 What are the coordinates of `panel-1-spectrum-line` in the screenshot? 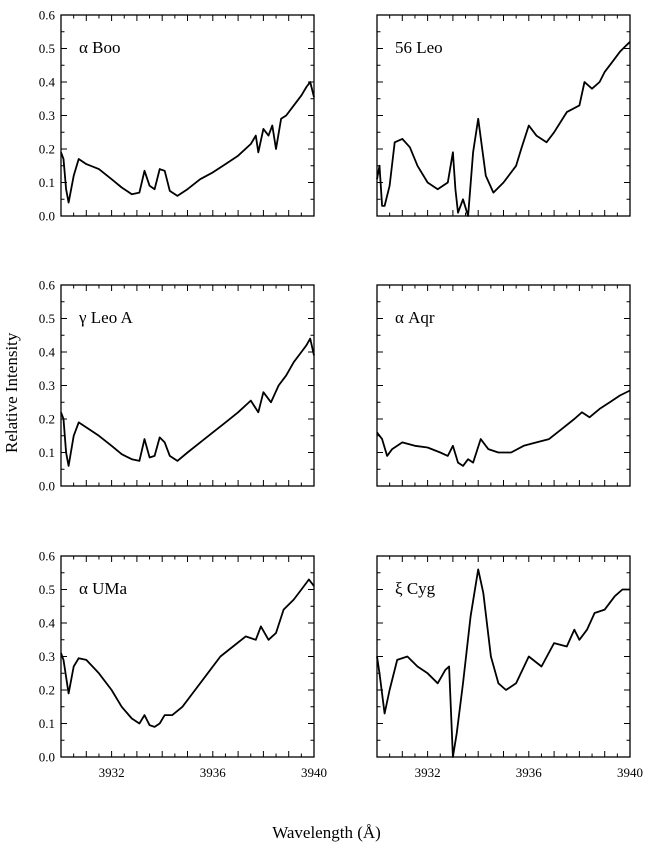 It's located at (187, 142).